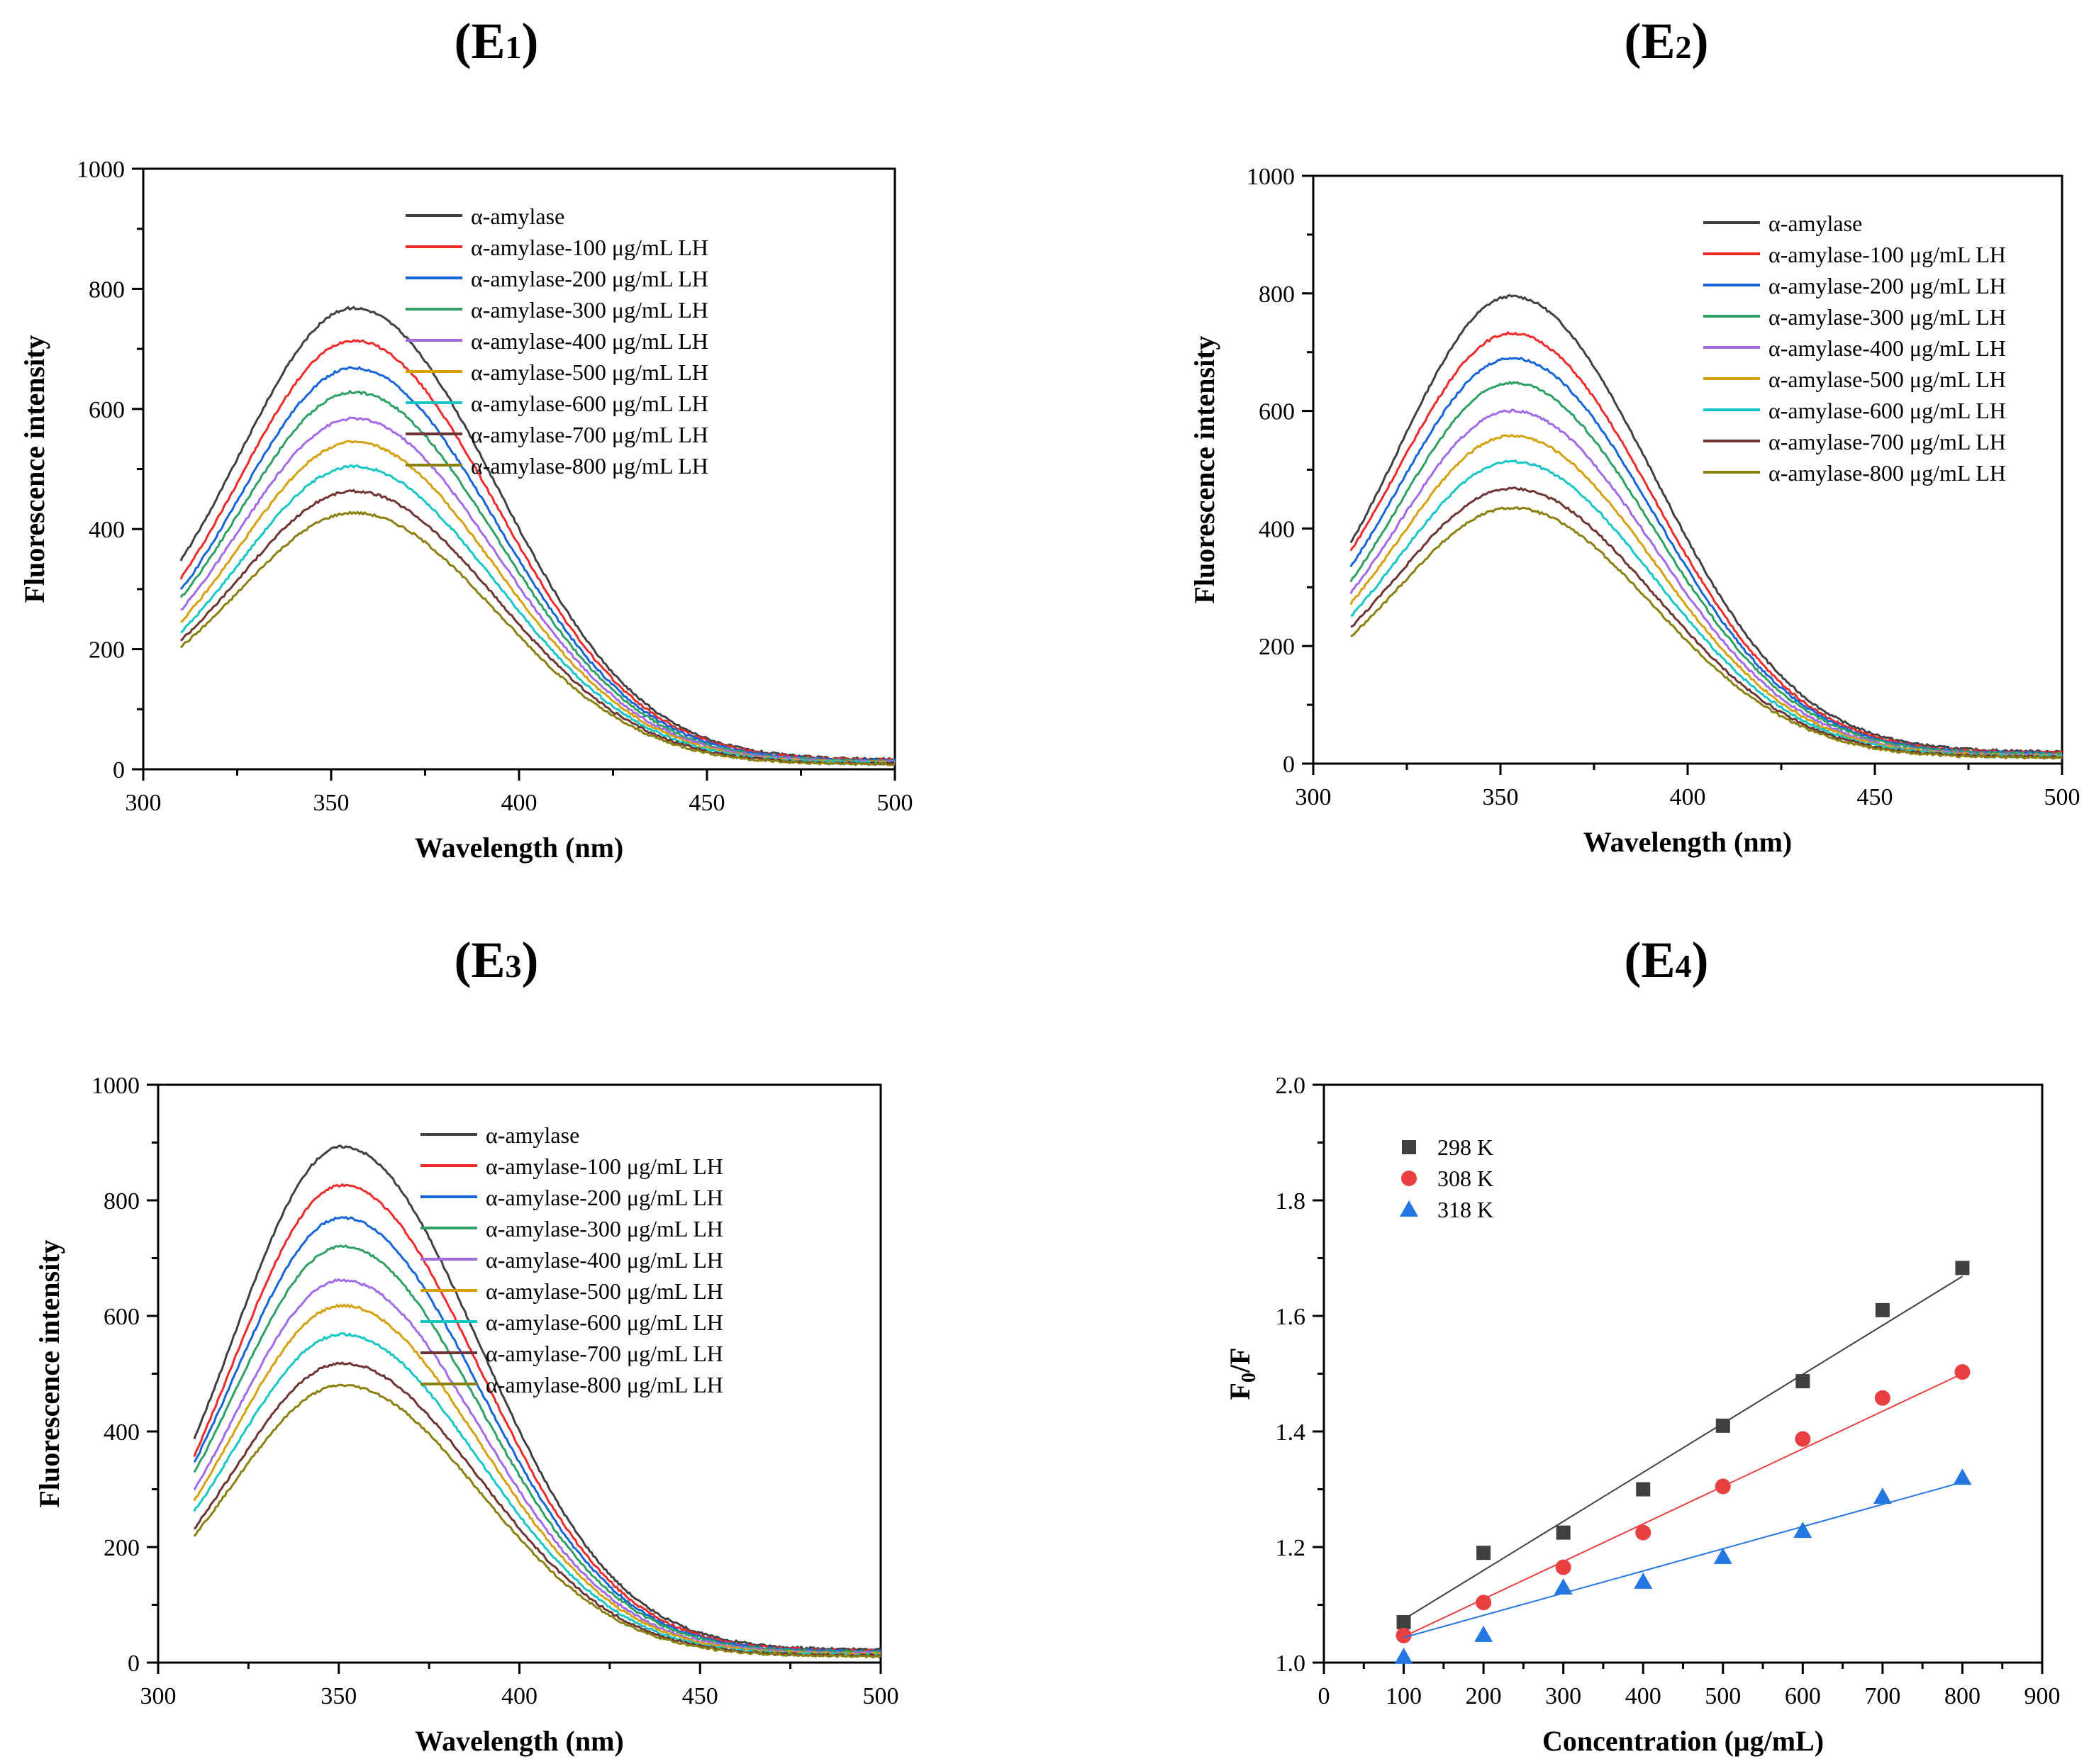 This screenshot has height=1764, width=2089. I want to click on legend-entry: 308 K, so click(1465, 1178).